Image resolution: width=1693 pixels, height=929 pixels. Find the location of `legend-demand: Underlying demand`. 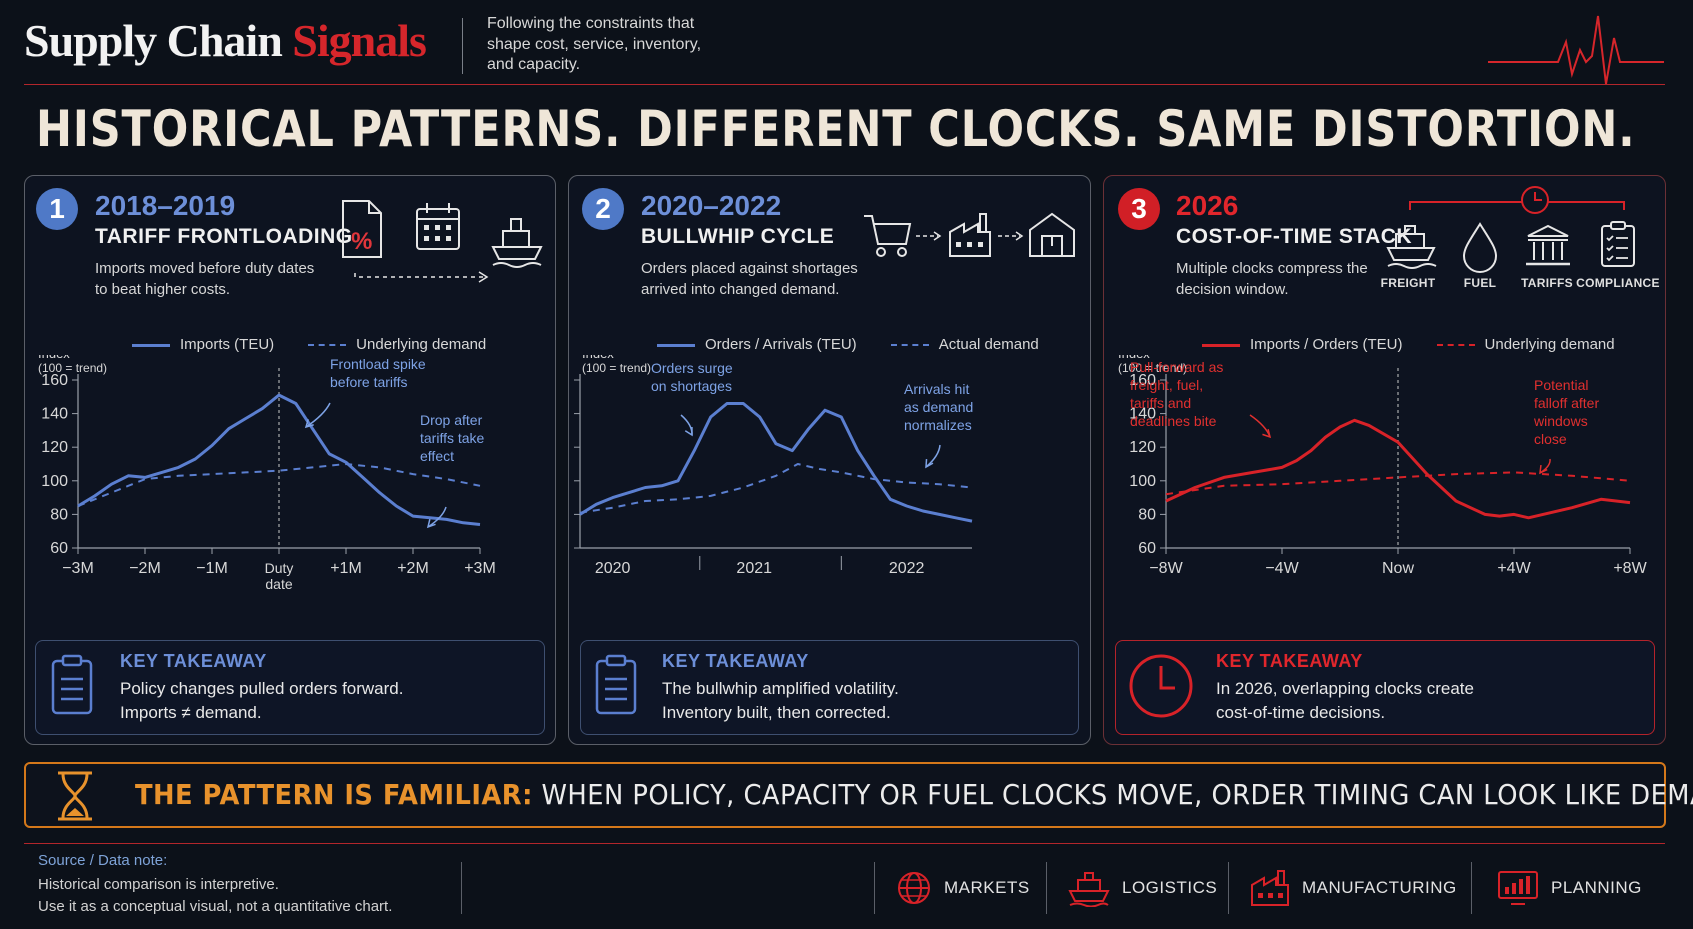

legend-demand: Underlying demand is located at coordinates (1549, 344).